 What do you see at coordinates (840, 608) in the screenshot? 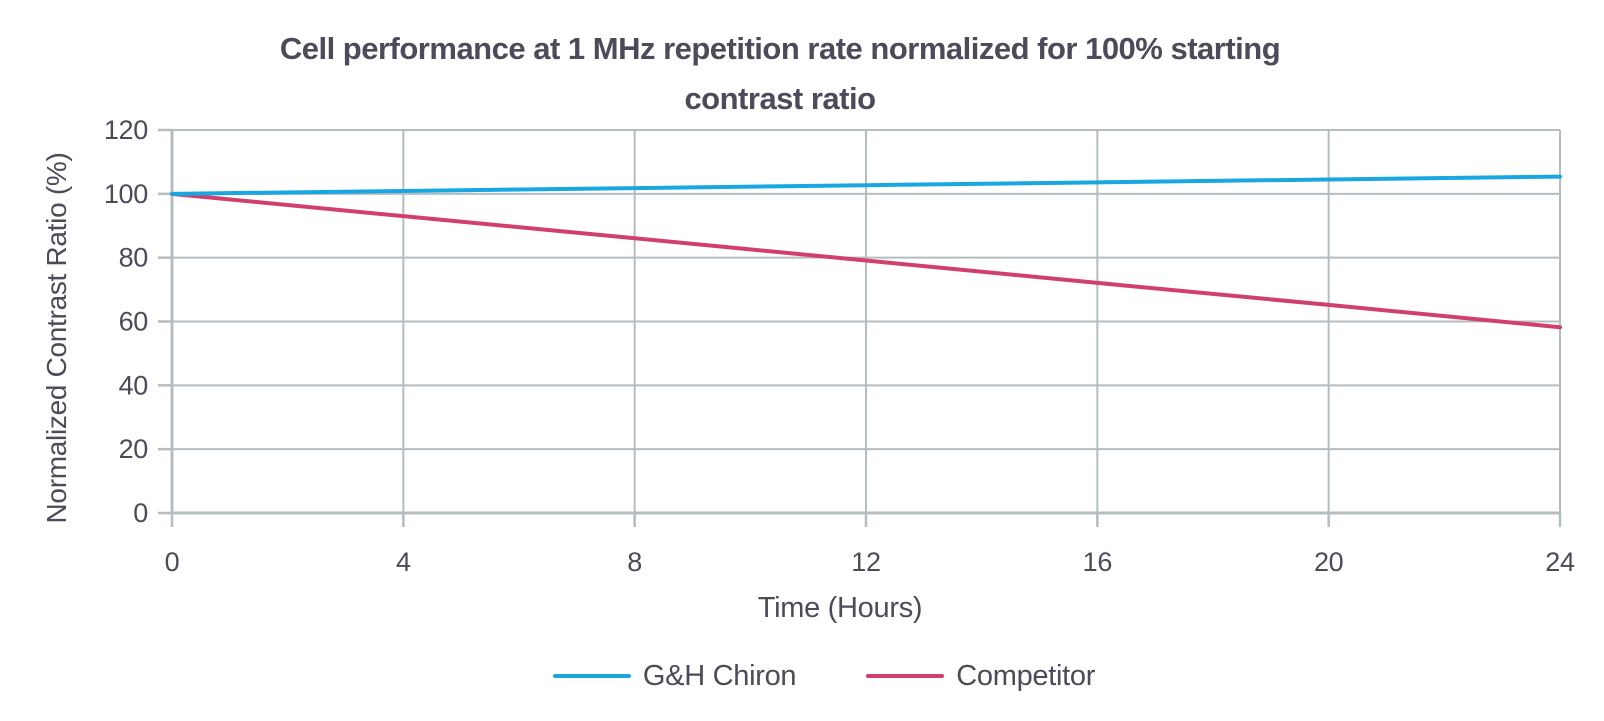
I see `x-axis-title: Time (Hours)` at bounding box center [840, 608].